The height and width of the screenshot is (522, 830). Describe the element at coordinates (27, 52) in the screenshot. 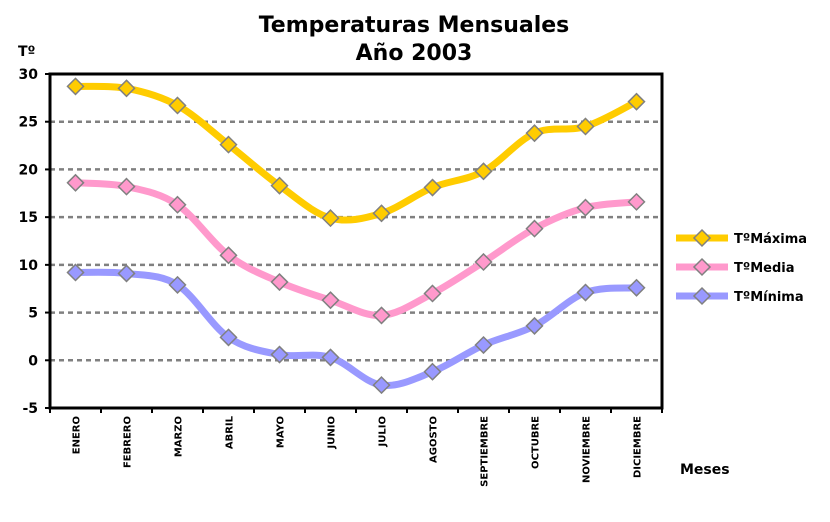

I see `y-axis-label: Tº` at that location.